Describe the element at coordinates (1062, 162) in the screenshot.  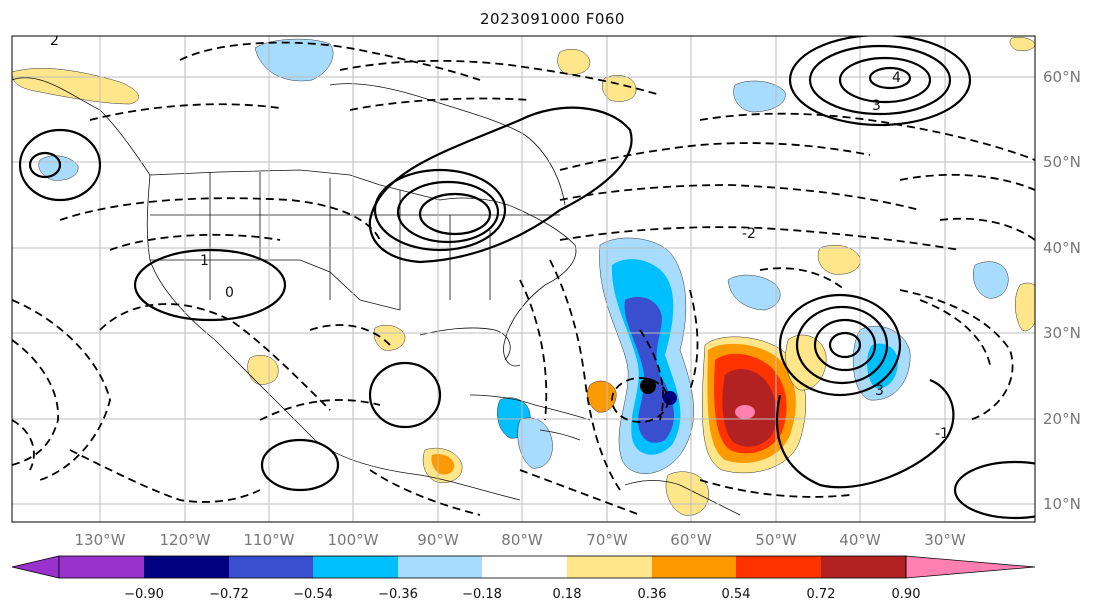
I see `lat-label: 50°N` at that location.